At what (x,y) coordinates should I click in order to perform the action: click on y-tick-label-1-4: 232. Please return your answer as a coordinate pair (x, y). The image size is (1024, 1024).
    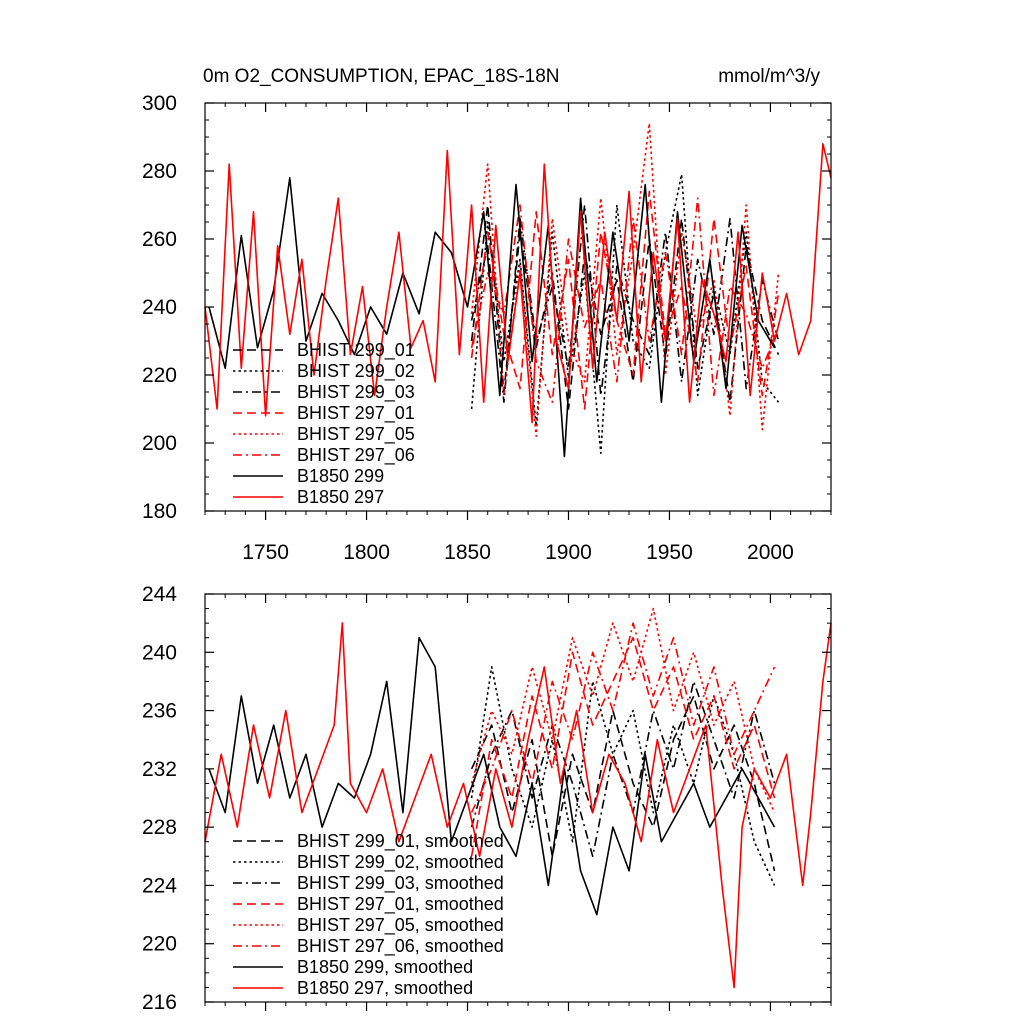
    Looking at the image, I should click on (159, 769).